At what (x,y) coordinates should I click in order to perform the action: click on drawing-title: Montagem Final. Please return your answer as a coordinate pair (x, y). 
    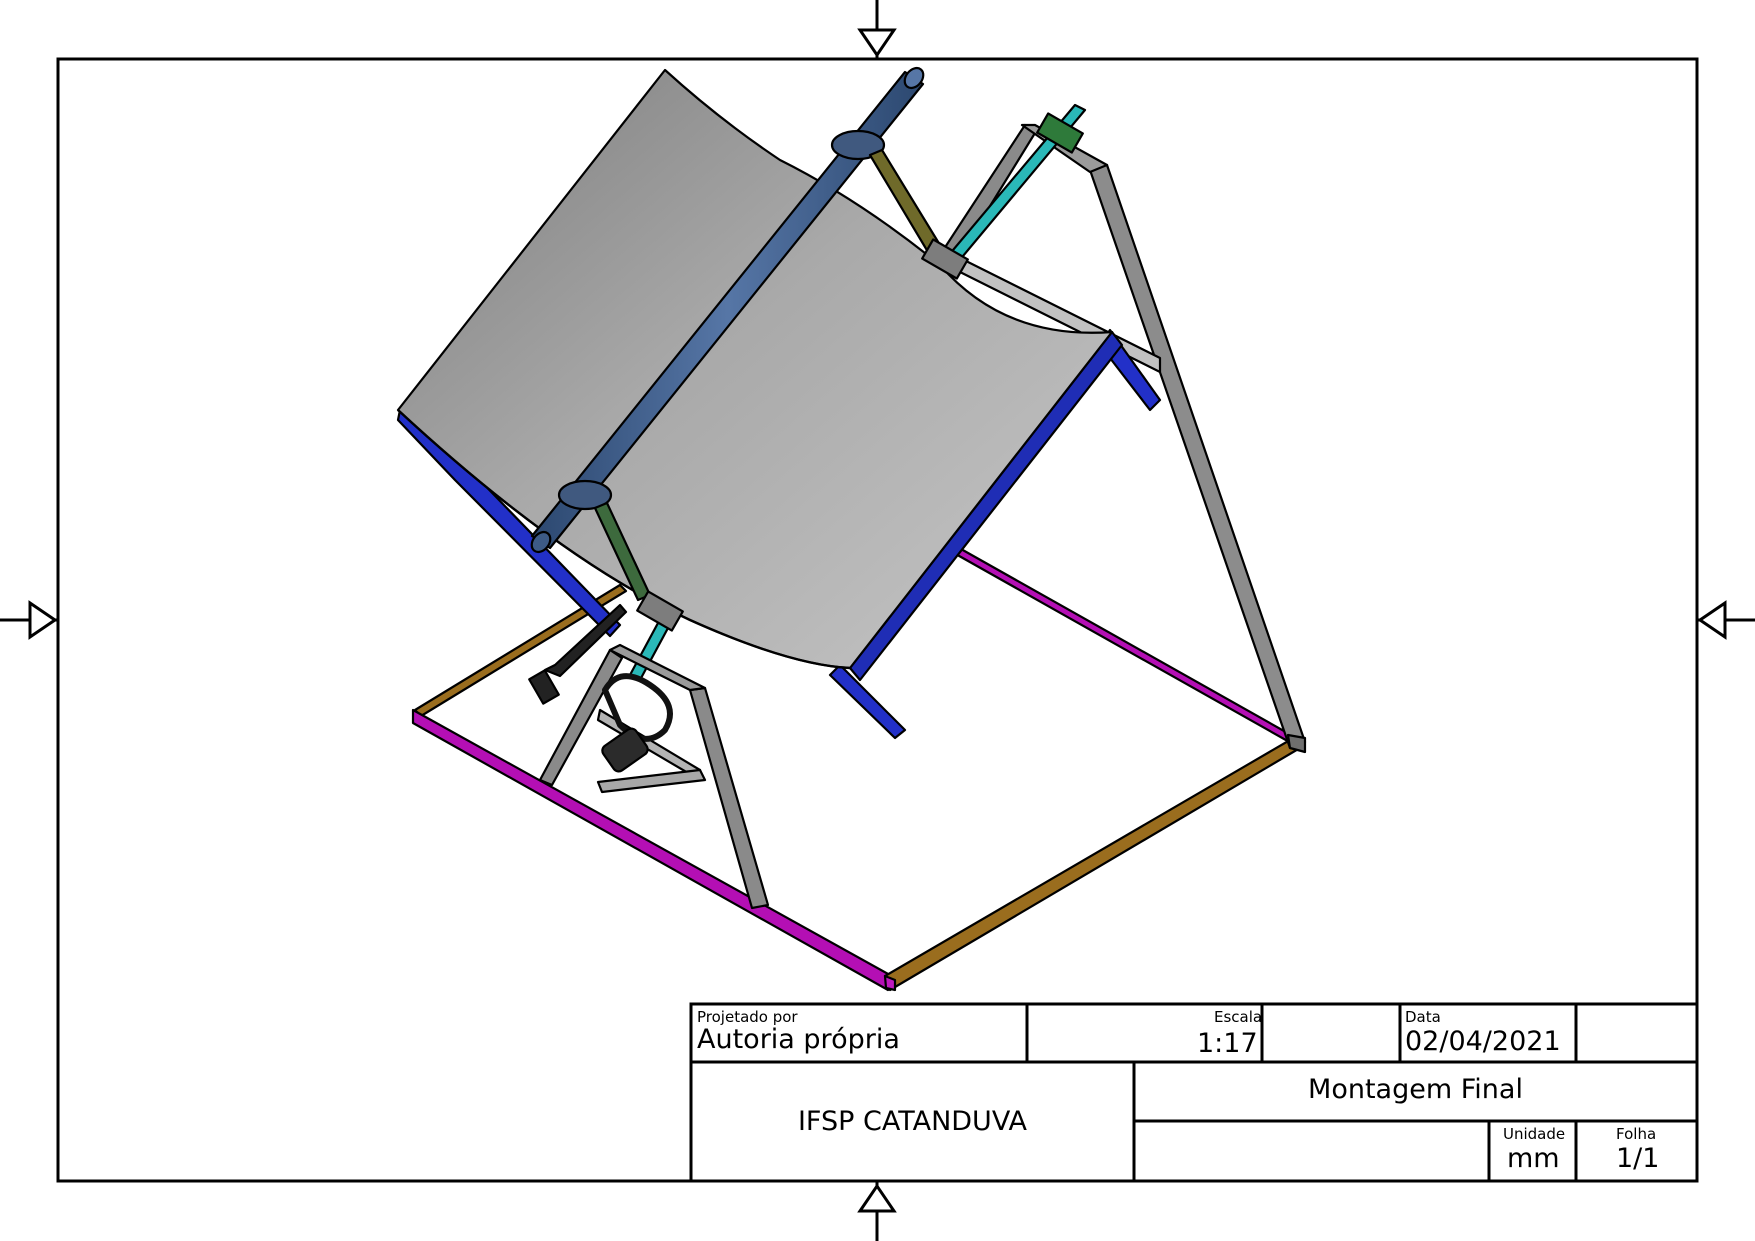
    Looking at the image, I should click on (1415, 1089).